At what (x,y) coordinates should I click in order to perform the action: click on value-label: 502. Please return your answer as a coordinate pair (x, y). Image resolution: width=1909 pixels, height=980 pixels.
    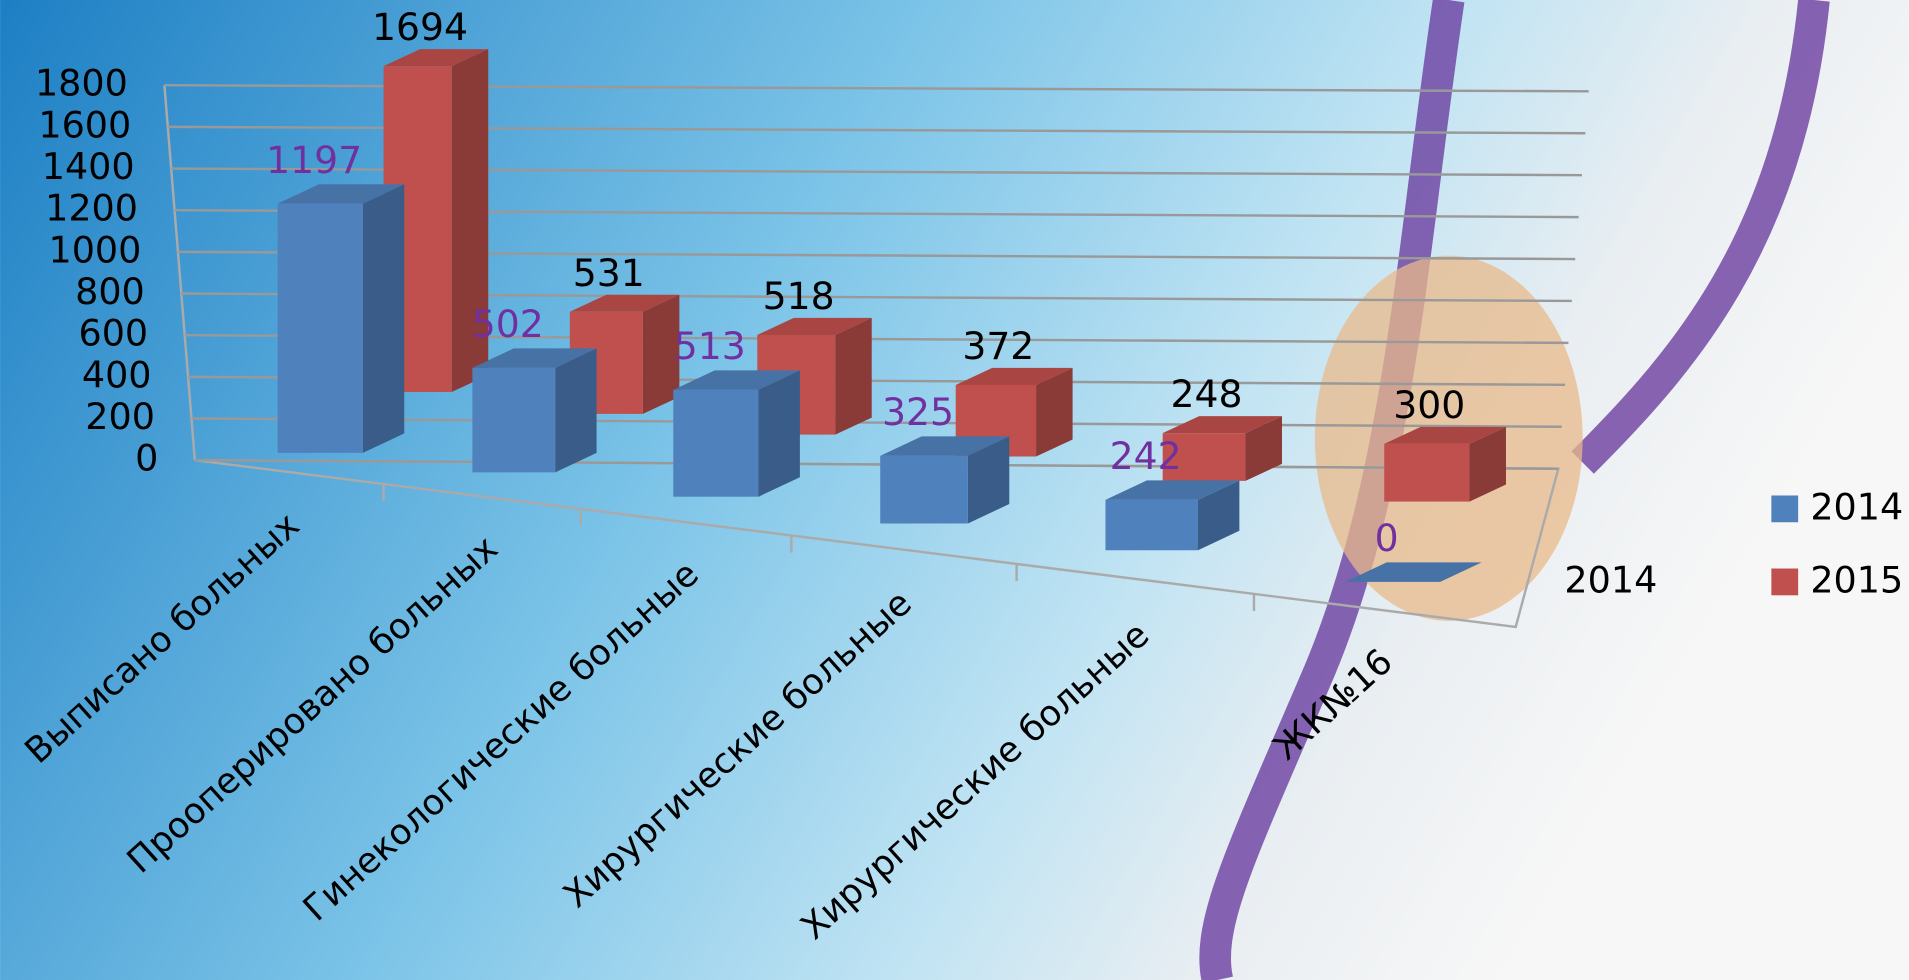
    Looking at the image, I should click on (508, 324).